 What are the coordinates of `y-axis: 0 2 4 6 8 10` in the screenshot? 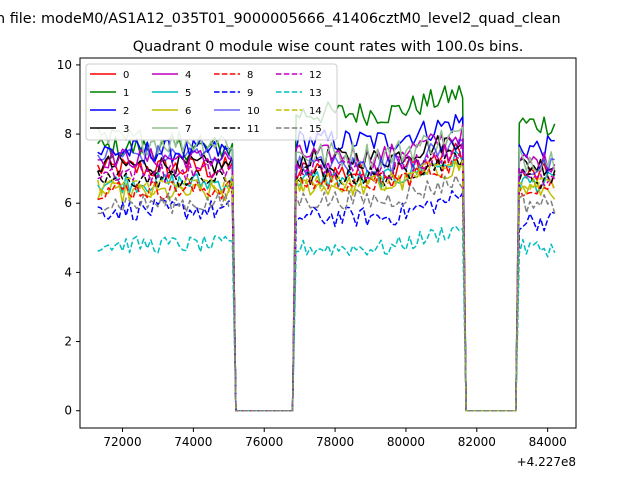 It's located at (68, 238).